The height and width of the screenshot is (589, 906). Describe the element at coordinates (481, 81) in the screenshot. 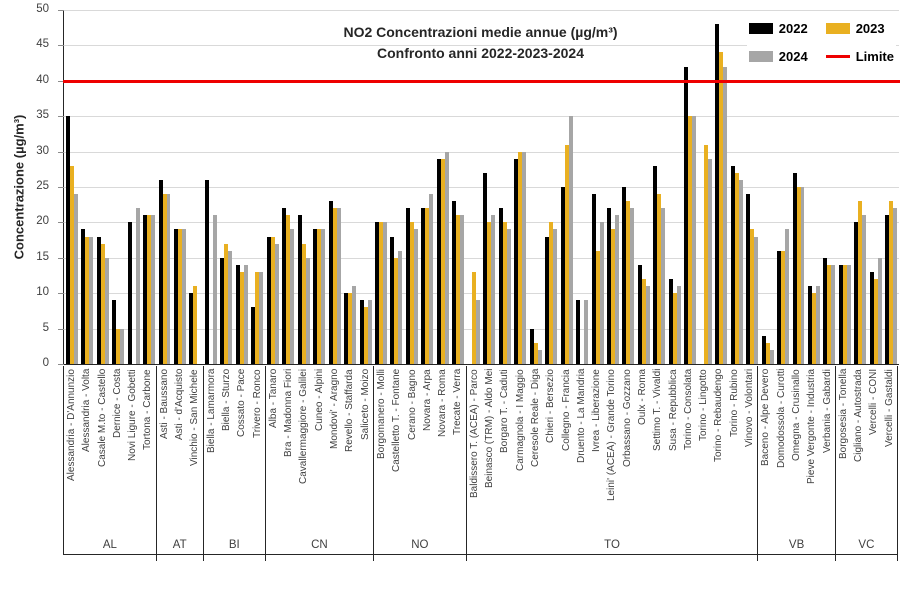

I see `limit-line` at that location.